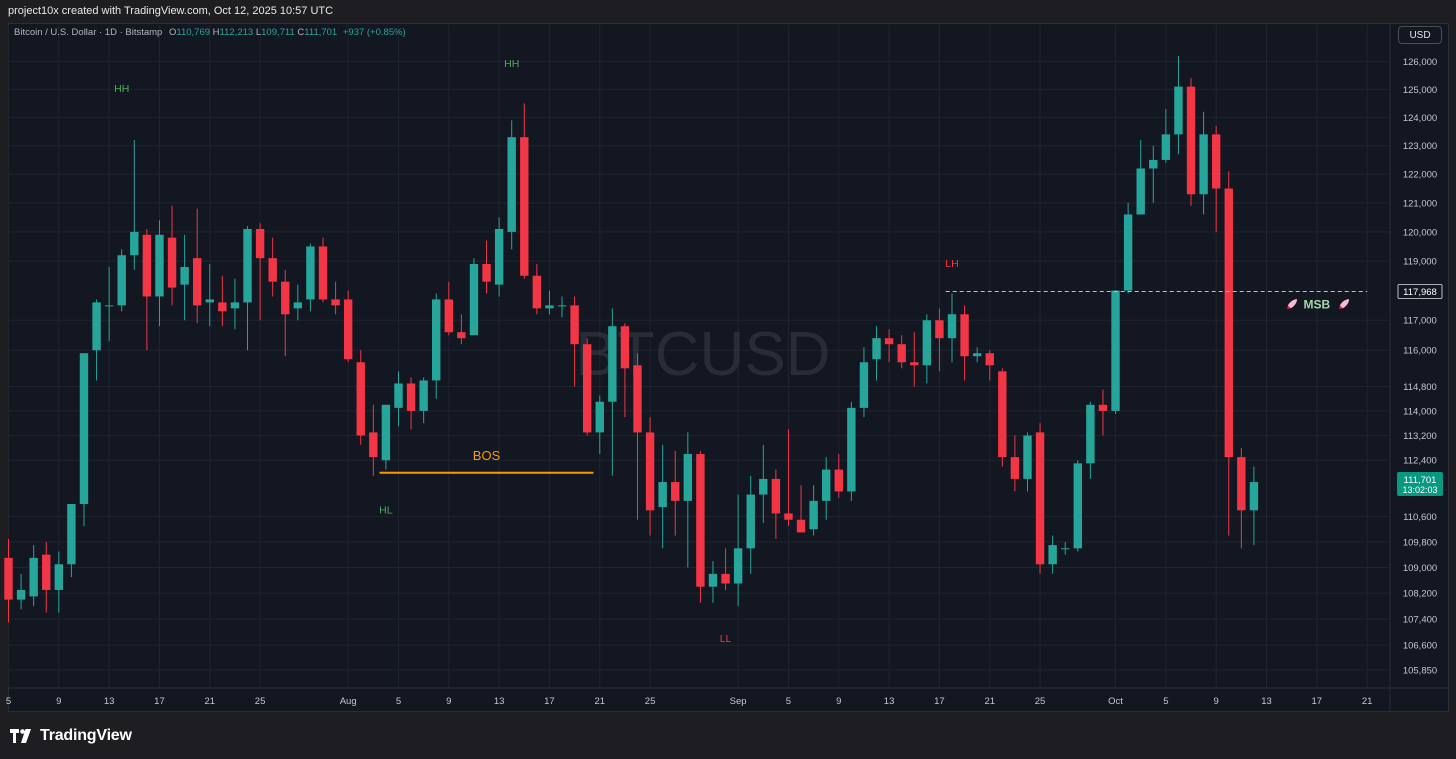 The image size is (1456, 759). What do you see at coordinates (703, 354) in the screenshot?
I see `symbol-watermark: BTCUSD` at bounding box center [703, 354].